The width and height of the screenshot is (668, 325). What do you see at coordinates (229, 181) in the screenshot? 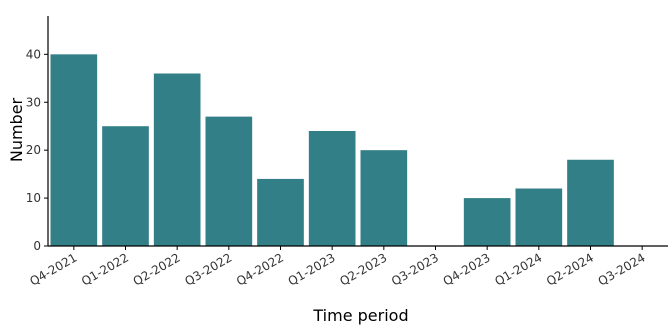
I see `bar-q3-2022` at bounding box center [229, 181].